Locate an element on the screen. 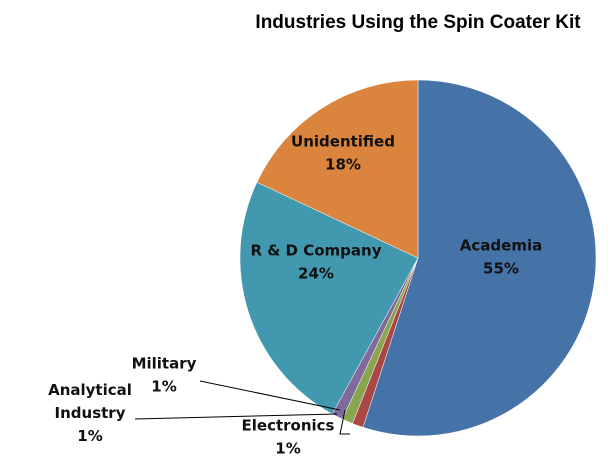  leader-lines is located at coordinates (242, 407).